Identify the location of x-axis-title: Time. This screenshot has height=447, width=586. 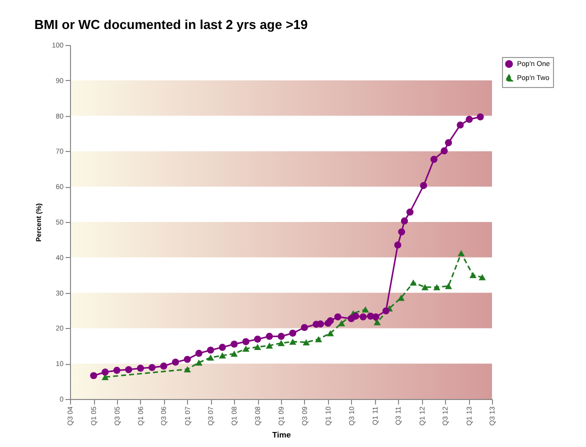
(282, 435).